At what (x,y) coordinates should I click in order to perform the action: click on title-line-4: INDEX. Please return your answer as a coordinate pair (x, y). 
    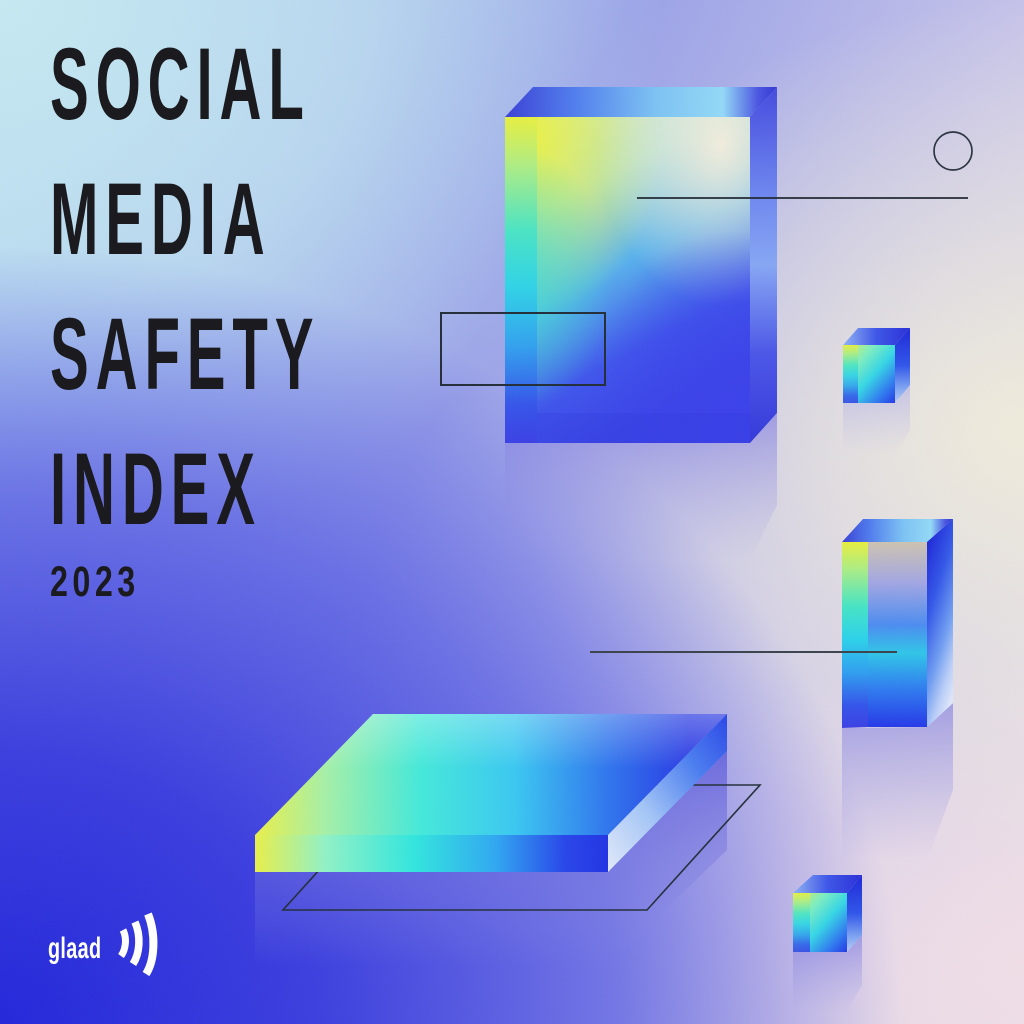
    Looking at the image, I should click on (156, 489).